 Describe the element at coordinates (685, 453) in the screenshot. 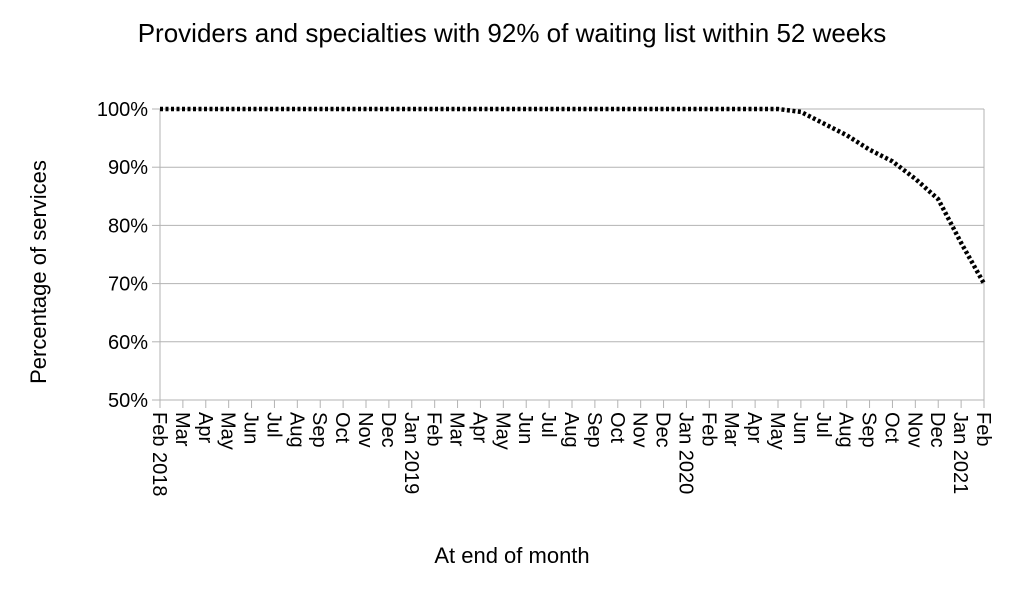

I see `x-tick-label: Jan 2020` at that location.